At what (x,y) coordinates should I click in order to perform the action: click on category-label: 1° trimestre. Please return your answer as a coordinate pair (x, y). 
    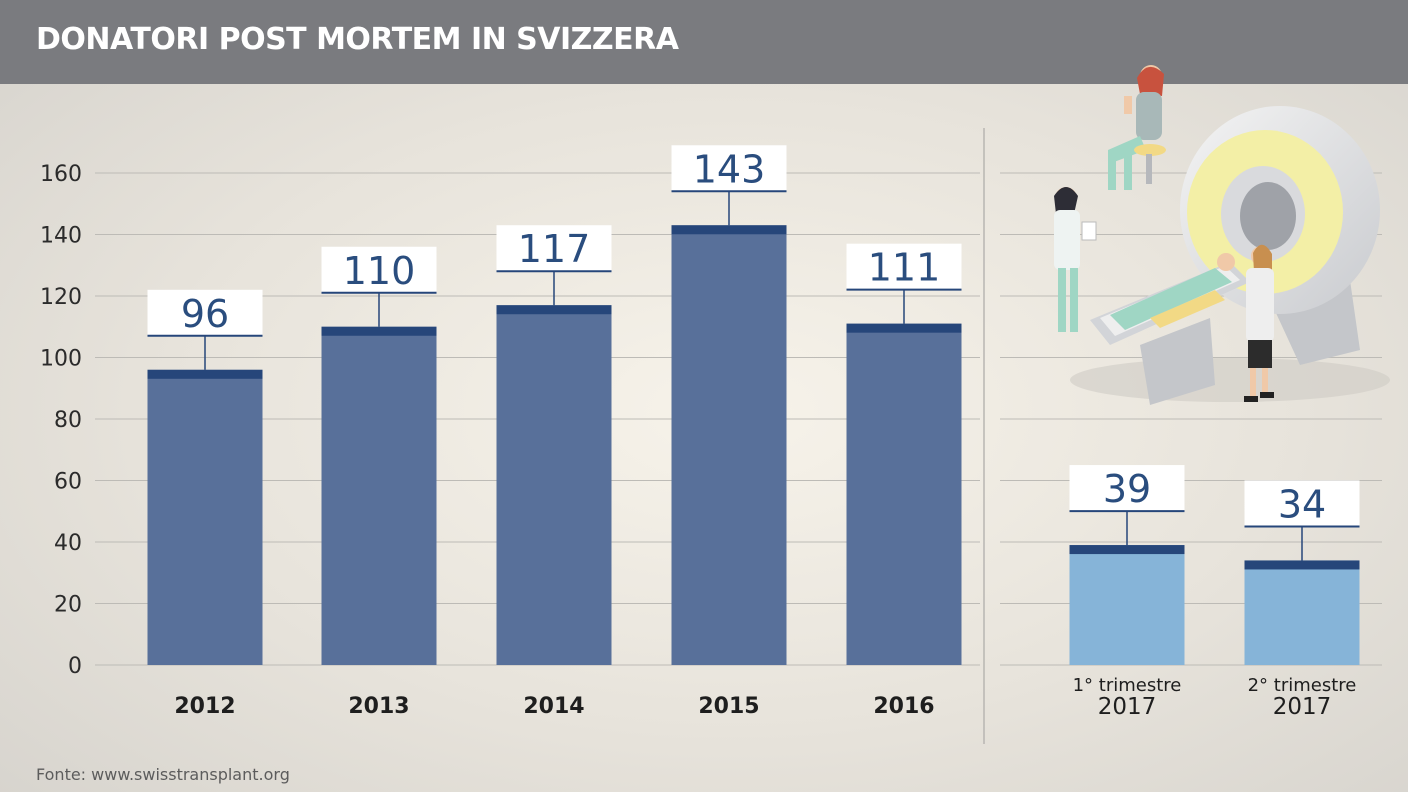
    Looking at the image, I should click on (1127, 685).